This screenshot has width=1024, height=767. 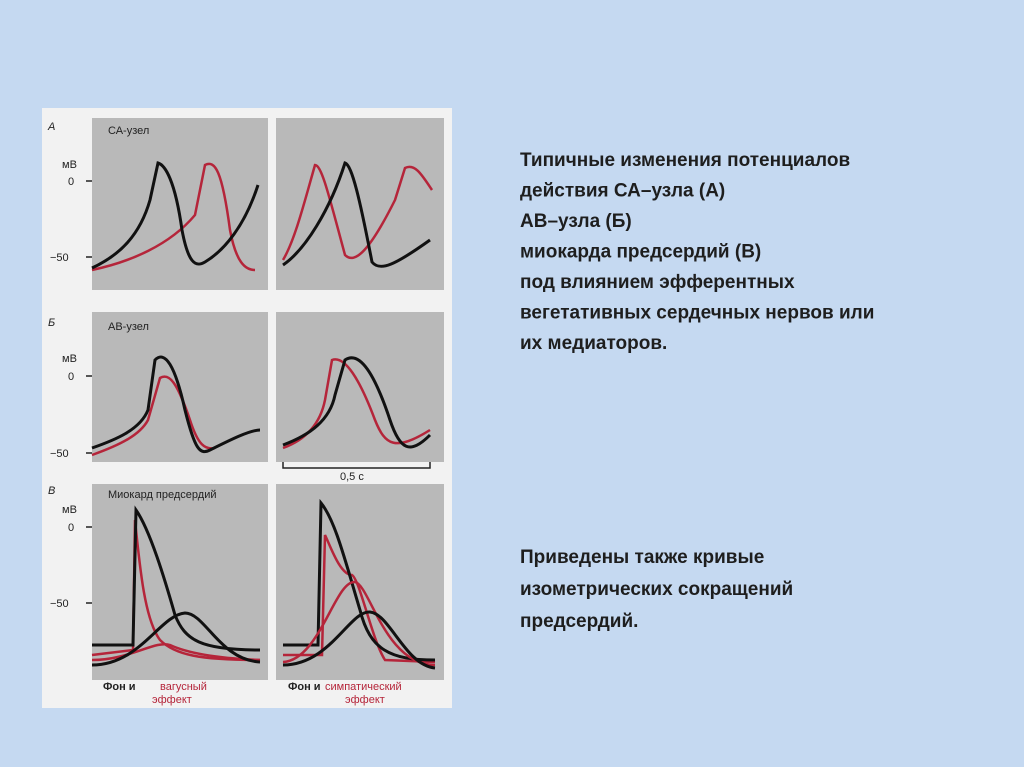 What do you see at coordinates (640, 252) in the screenshot?
I see `text-line: миокарда предсердий (В)` at bounding box center [640, 252].